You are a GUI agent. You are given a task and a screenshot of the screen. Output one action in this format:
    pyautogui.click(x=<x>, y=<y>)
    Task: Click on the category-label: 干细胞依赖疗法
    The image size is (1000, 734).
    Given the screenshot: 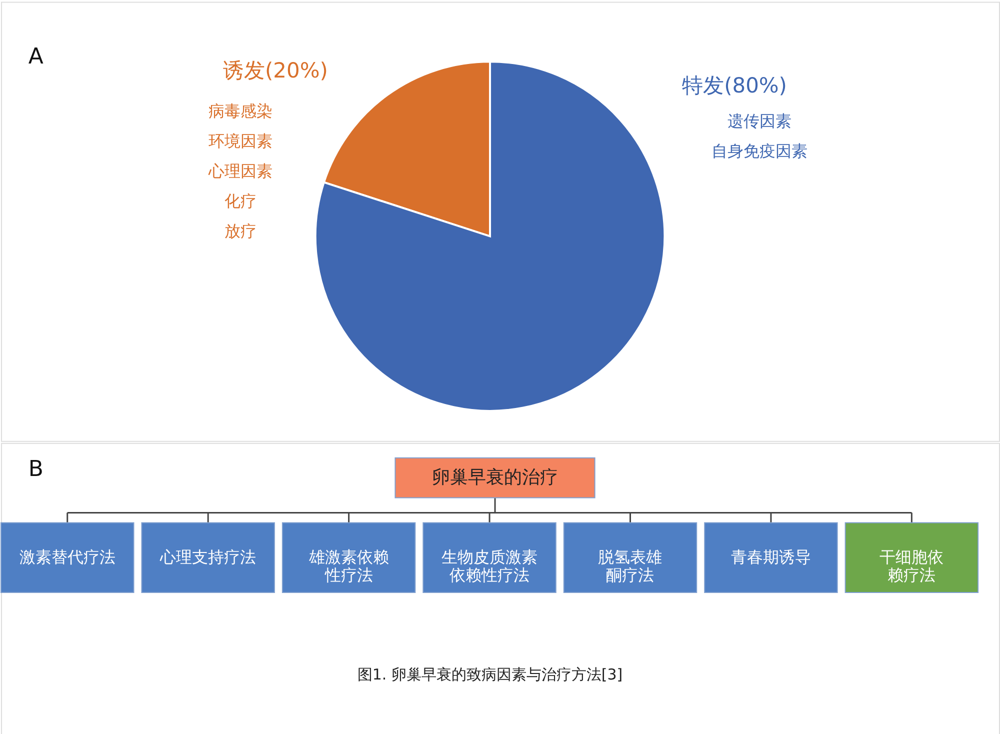 What is the action you would take?
    pyautogui.click(x=912, y=566)
    